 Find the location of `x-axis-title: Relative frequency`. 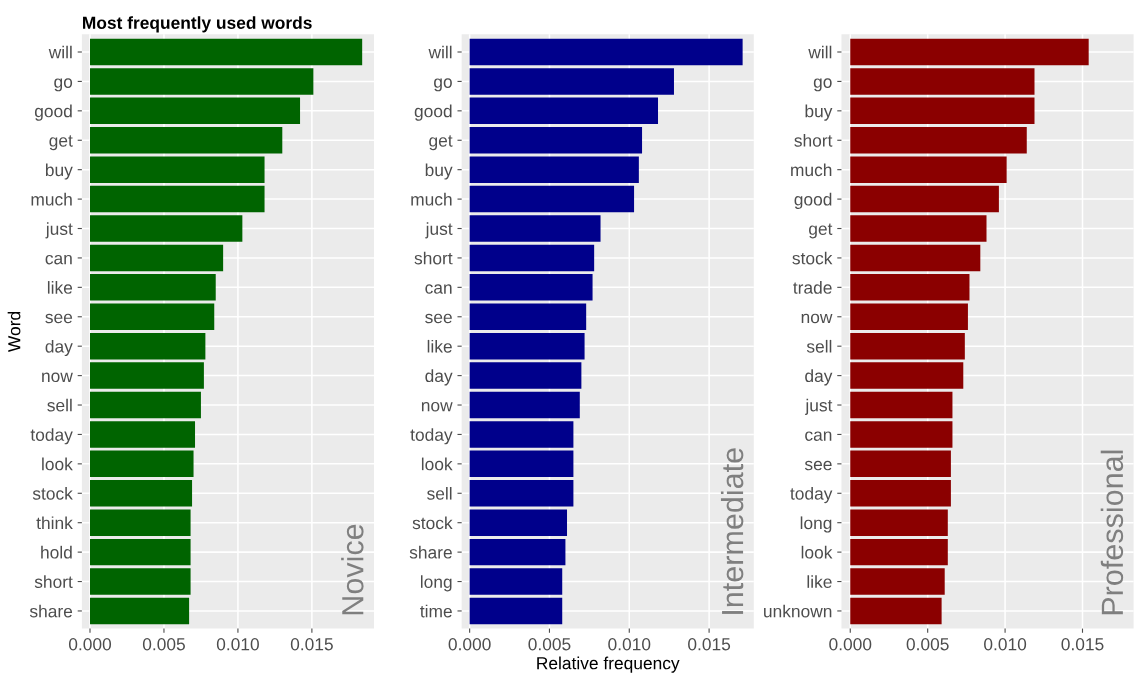

x-axis-title: Relative frequency is located at coordinates (608, 664).